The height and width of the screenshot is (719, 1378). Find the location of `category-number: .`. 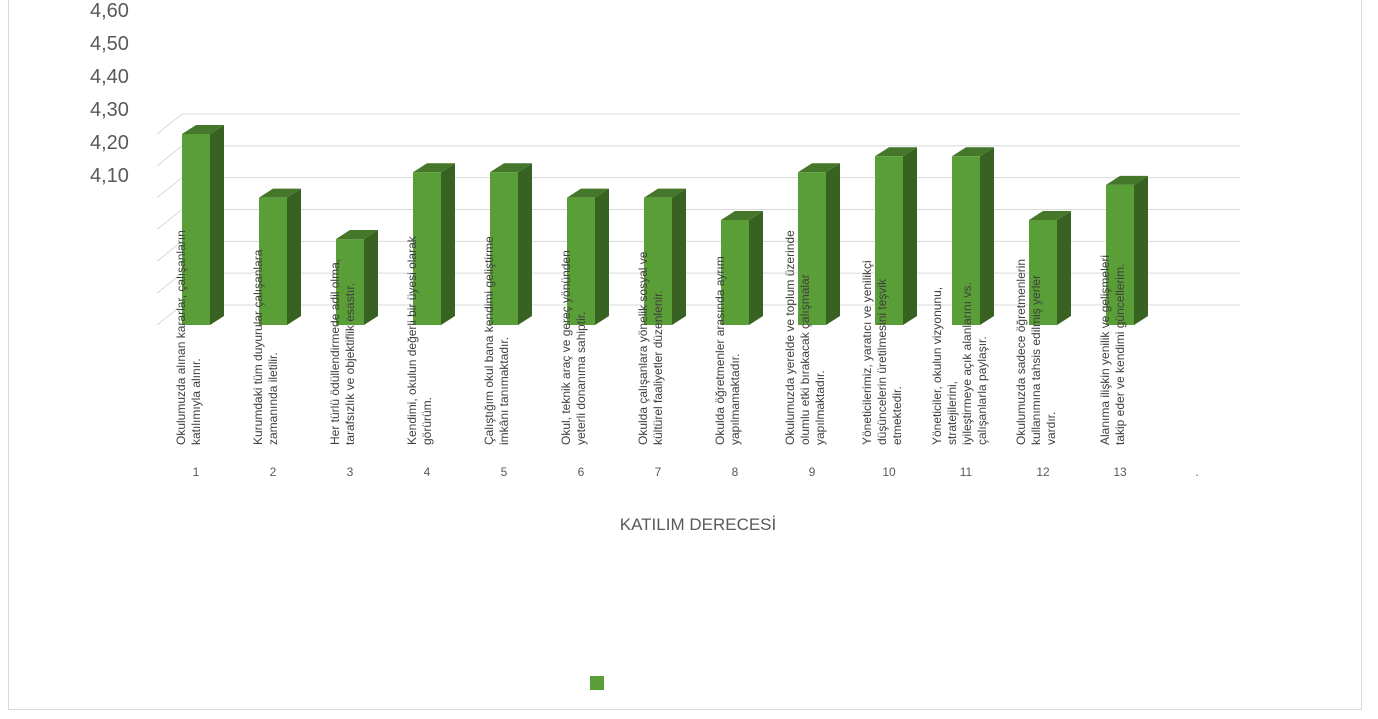

category-number: . is located at coordinates (1196, 472).